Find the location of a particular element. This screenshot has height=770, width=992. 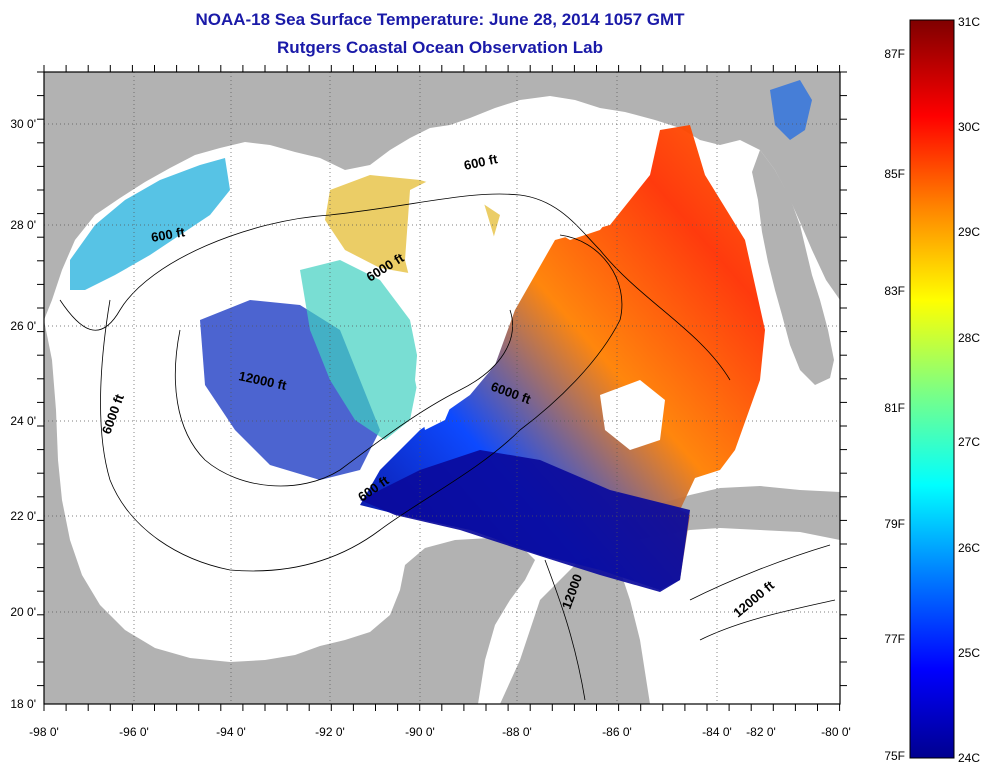

colorbar-c-label: 30C is located at coordinates (969, 127).